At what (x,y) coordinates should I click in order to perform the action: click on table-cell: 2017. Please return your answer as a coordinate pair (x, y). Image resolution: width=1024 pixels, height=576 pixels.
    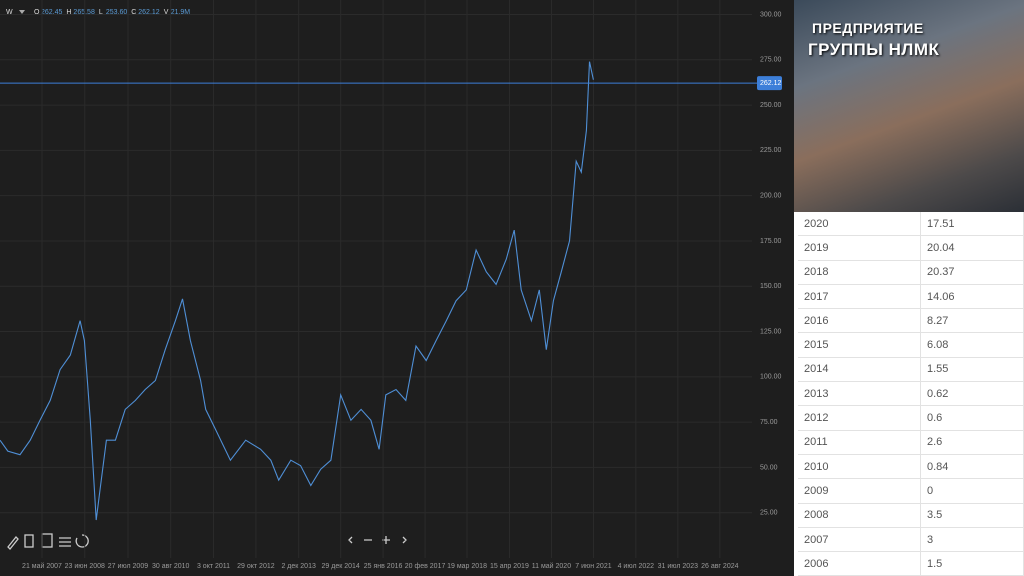
    Looking at the image, I should click on (859, 297).